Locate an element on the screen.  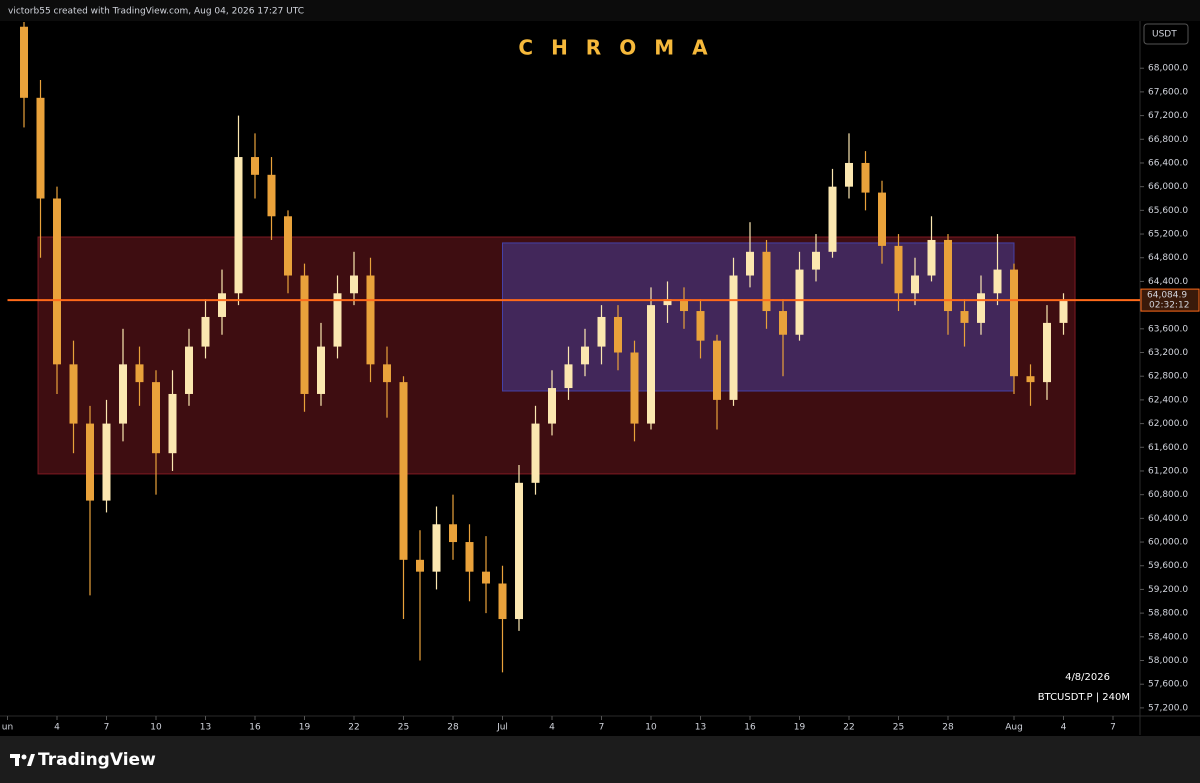
currency: USDT is located at coordinates (1164, 35).